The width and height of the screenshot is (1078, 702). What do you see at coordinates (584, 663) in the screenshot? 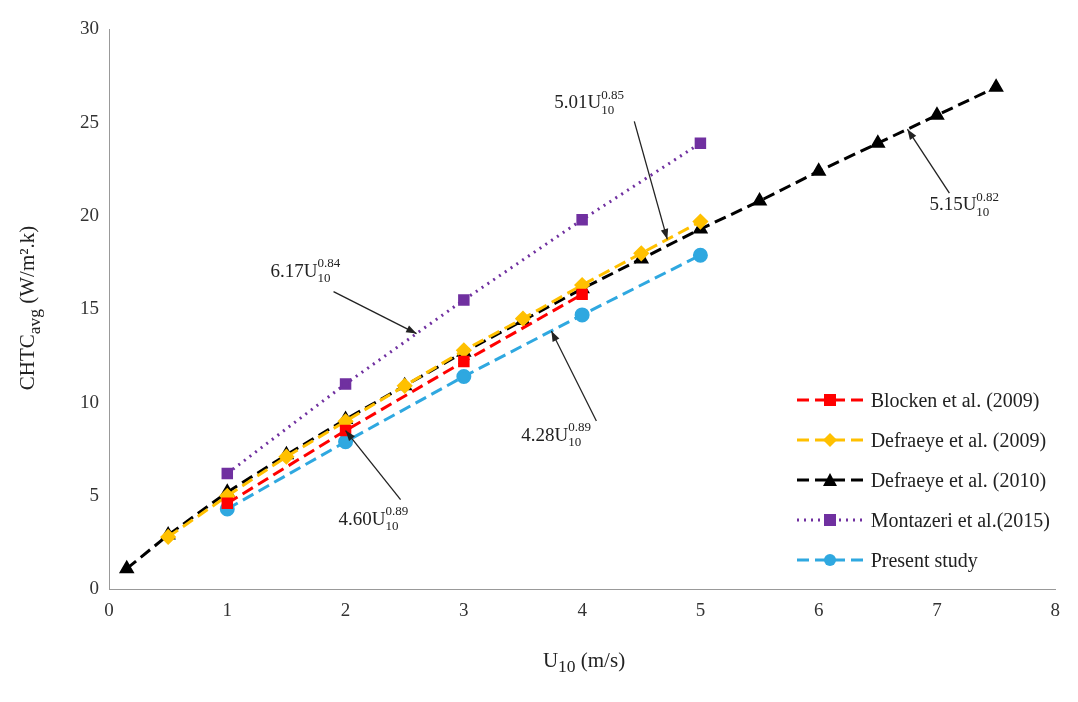
I see `x-axis-title: U$_{10}$ (m/s)` at bounding box center [584, 663].